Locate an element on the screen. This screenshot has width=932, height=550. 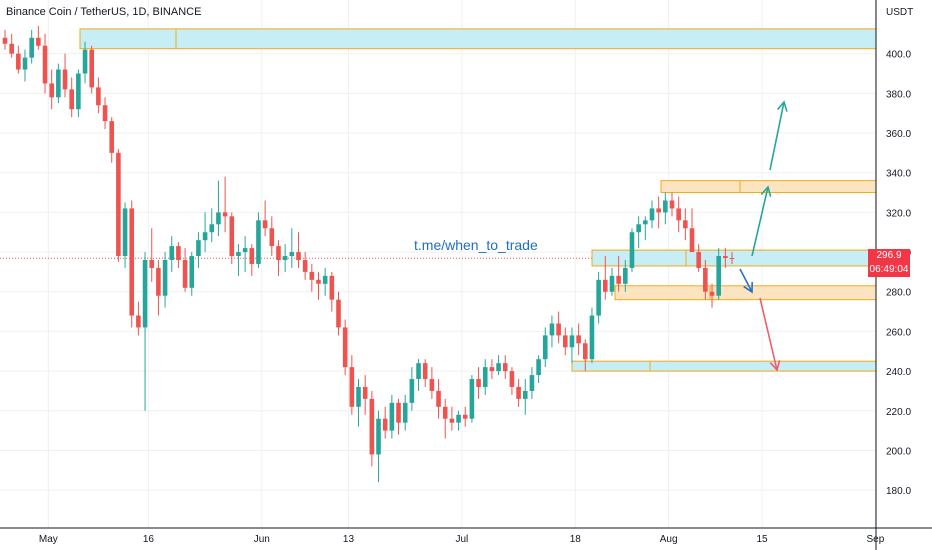
x-tick-label: Aug is located at coordinates (669, 539).